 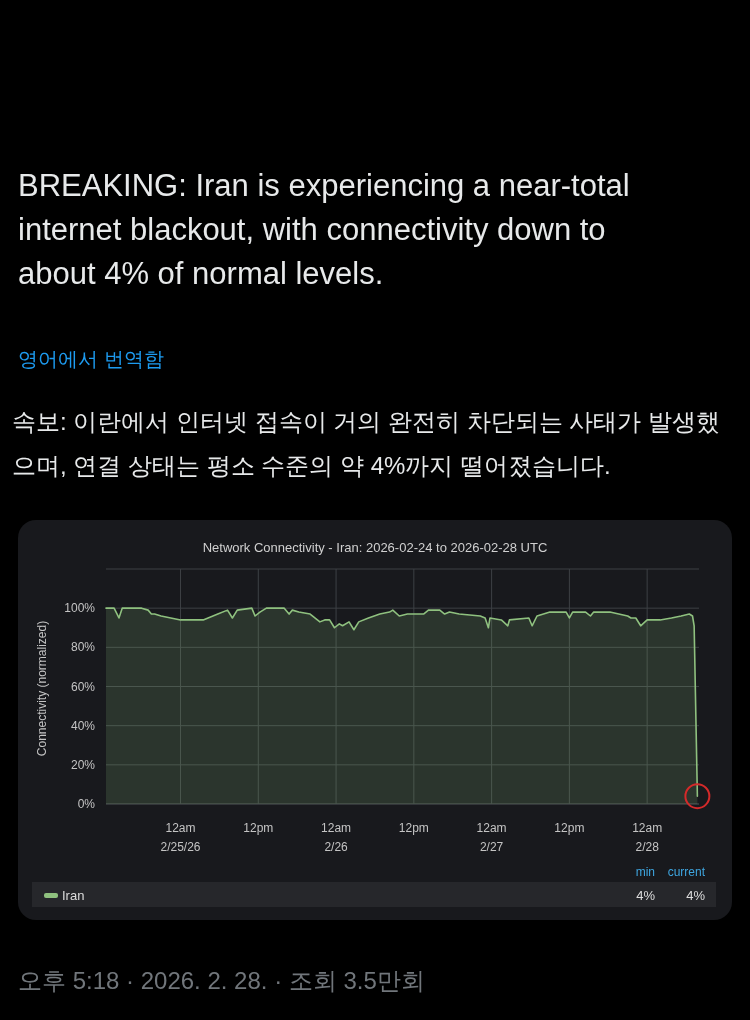 I want to click on chart-title: Network Connectivity - Iran: 2026-02-24 to 2026-02-28 UTC, so click(x=375, y=547).